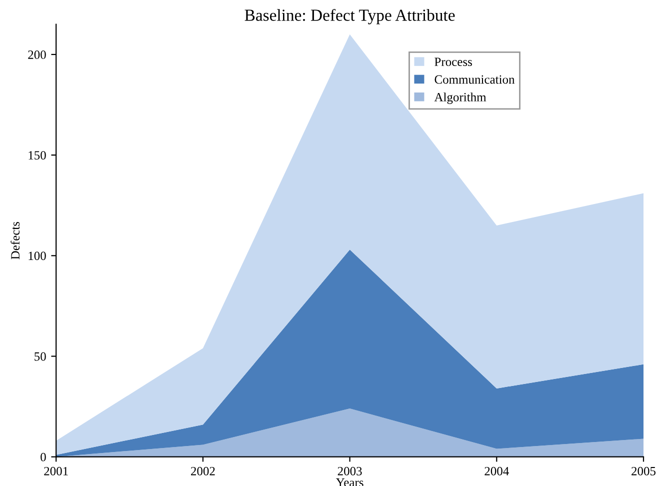  Describe the element at coordinates (40, 356) in the screenshot. I see `y-tick-label: 50` at that location.